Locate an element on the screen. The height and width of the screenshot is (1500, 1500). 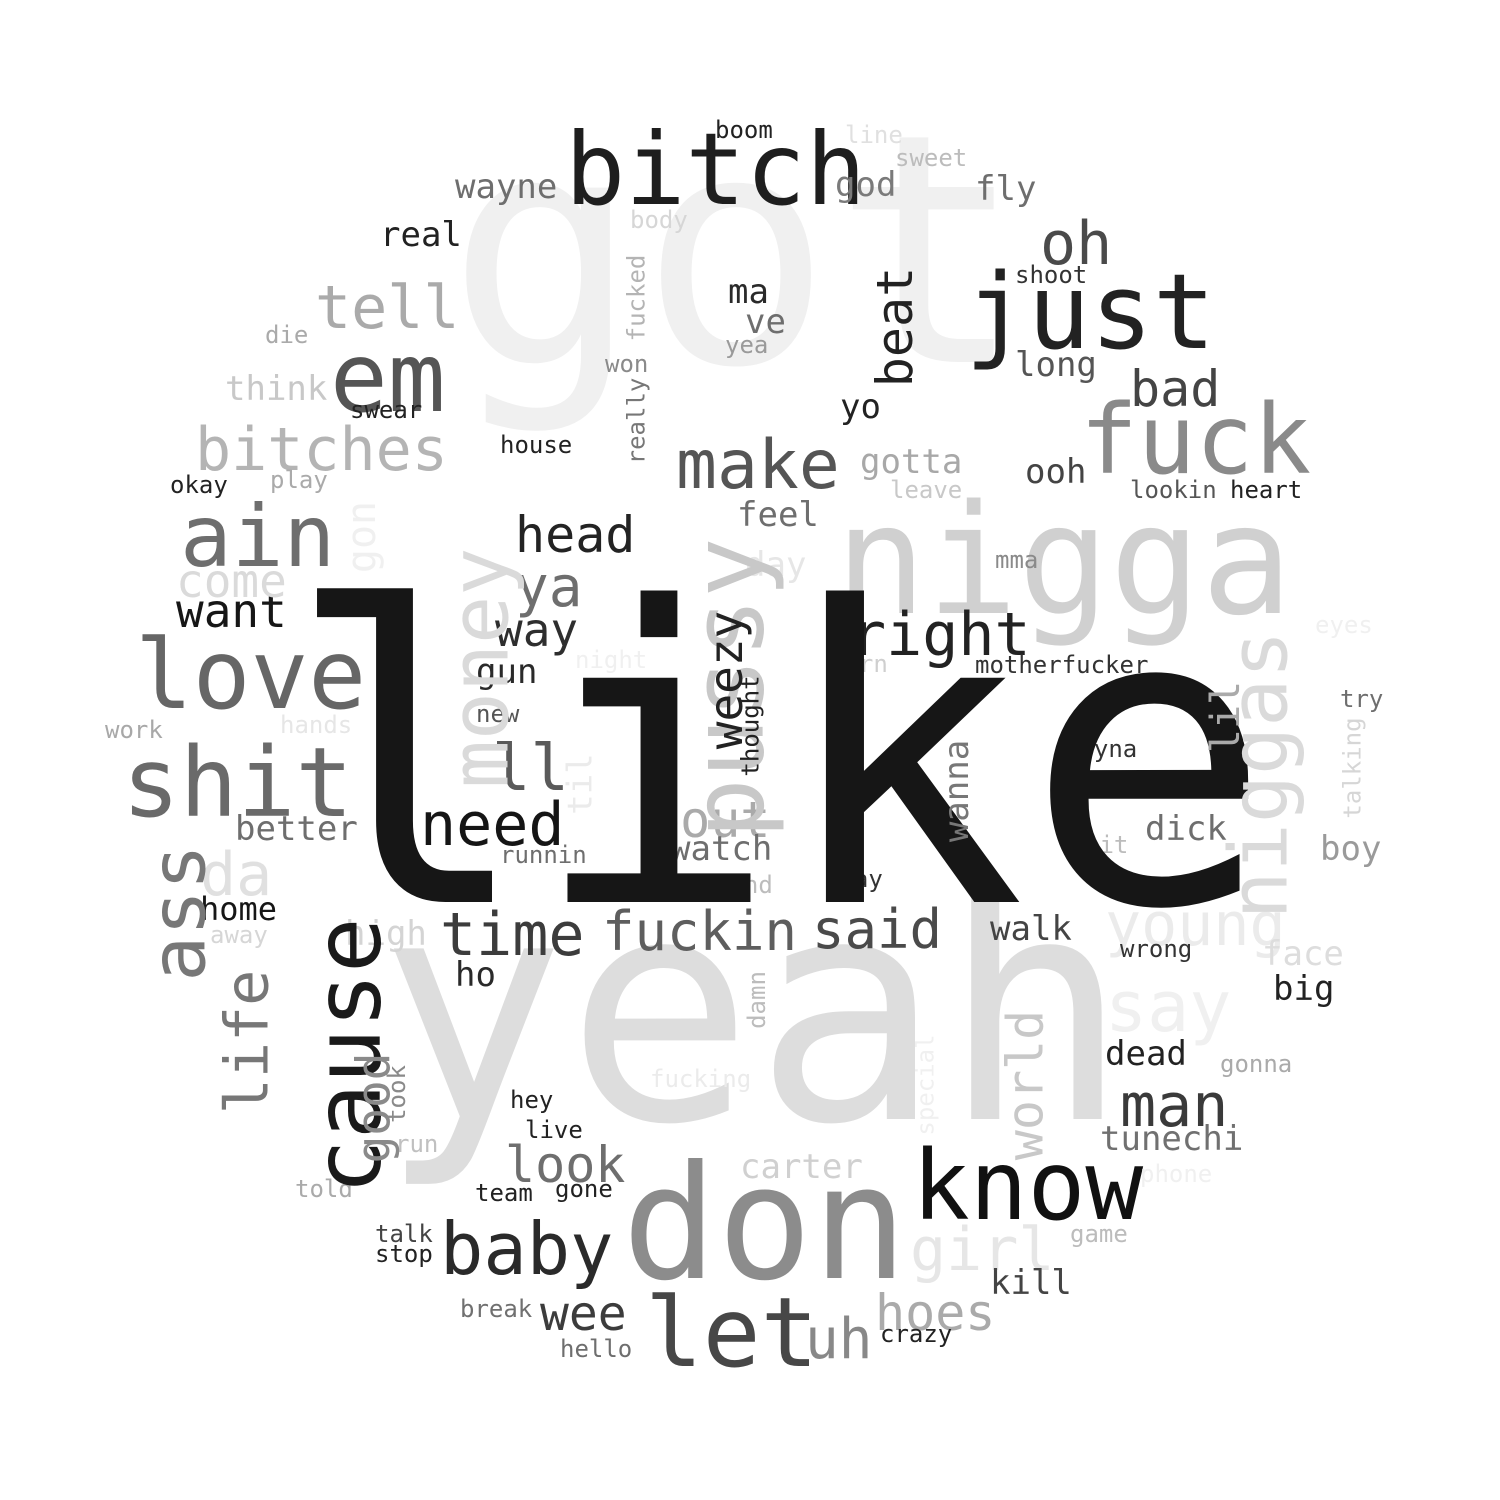
word-break: break is located at coordinates (496, 1309).